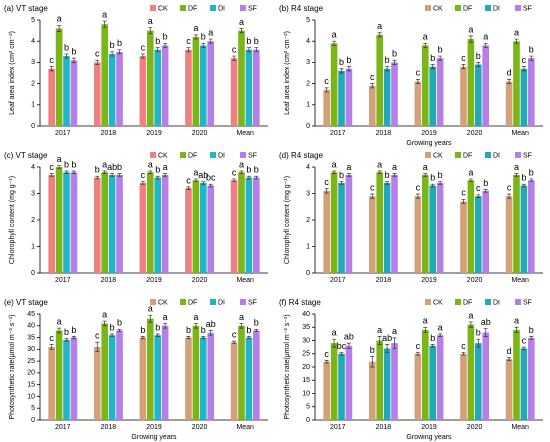 This screenshot has height=442, width=550. What do you see at coordinates (306, 354) in the screenshot?
I see `y-tick-label: 25` at bounding box center [306, 354].